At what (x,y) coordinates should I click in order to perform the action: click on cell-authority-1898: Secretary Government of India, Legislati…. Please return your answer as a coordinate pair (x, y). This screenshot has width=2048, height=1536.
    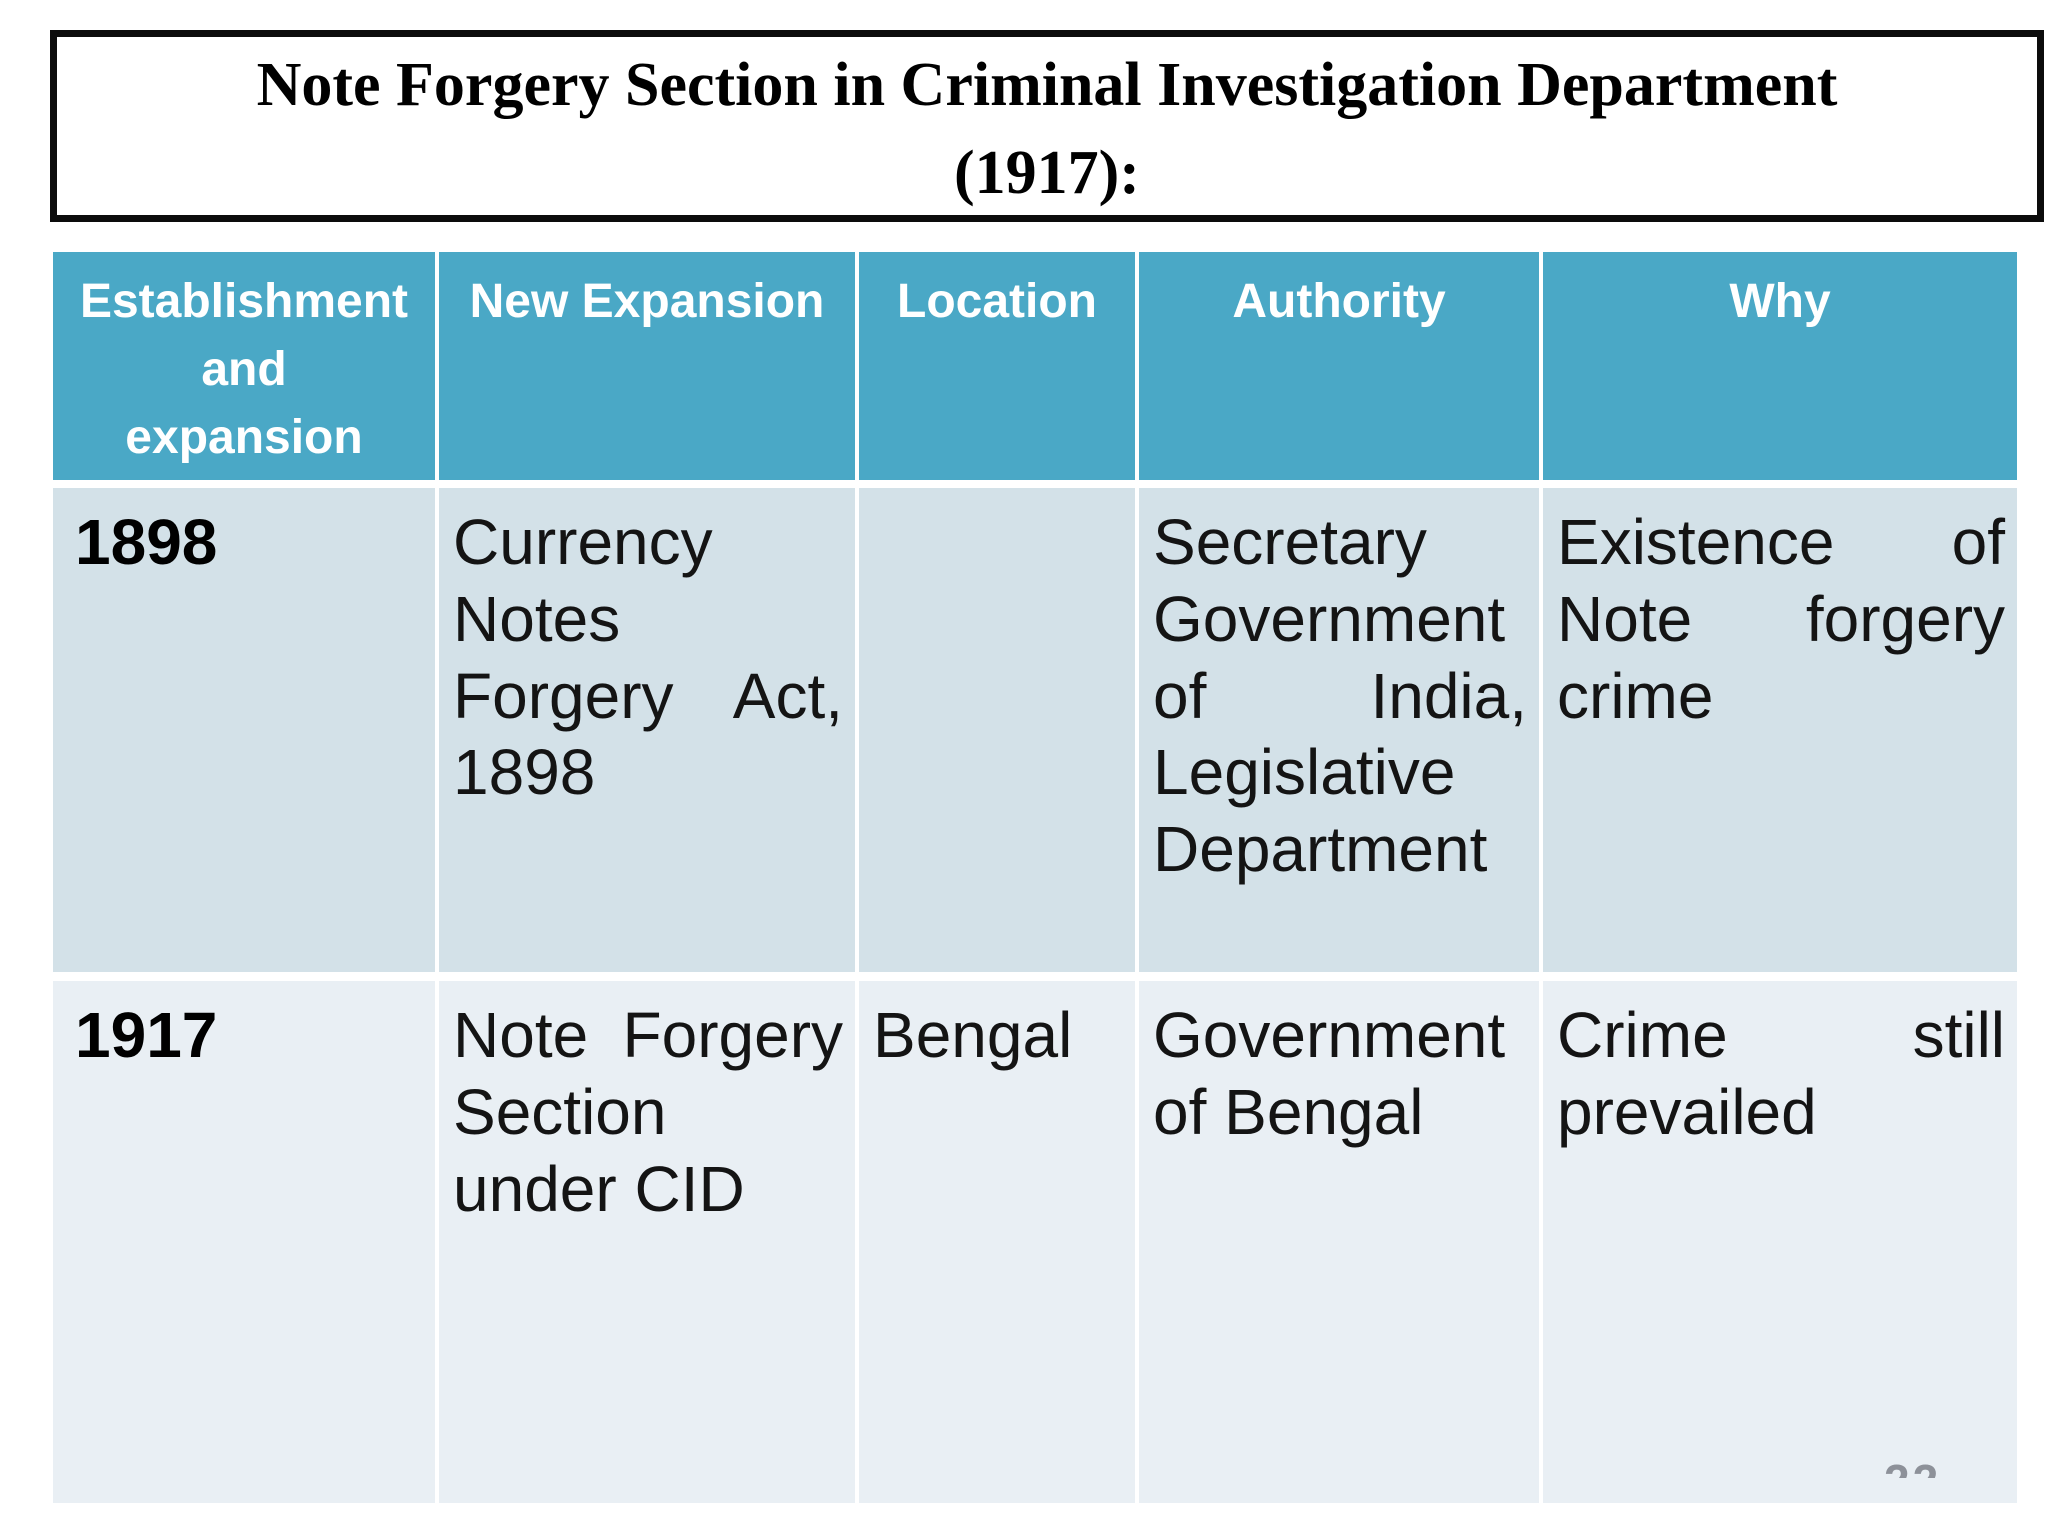
    Looking at the image, I should click on (1340, 732).